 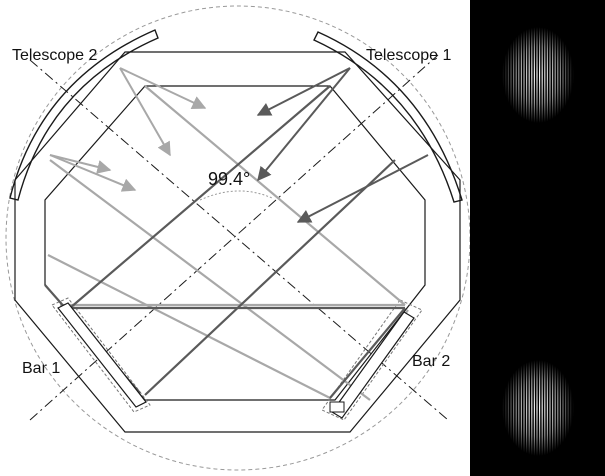 What do you see at coordinates (431, 361) in the screenshot?
I see `bar-2-label: Bar 2` at bounding box center [431, 361].